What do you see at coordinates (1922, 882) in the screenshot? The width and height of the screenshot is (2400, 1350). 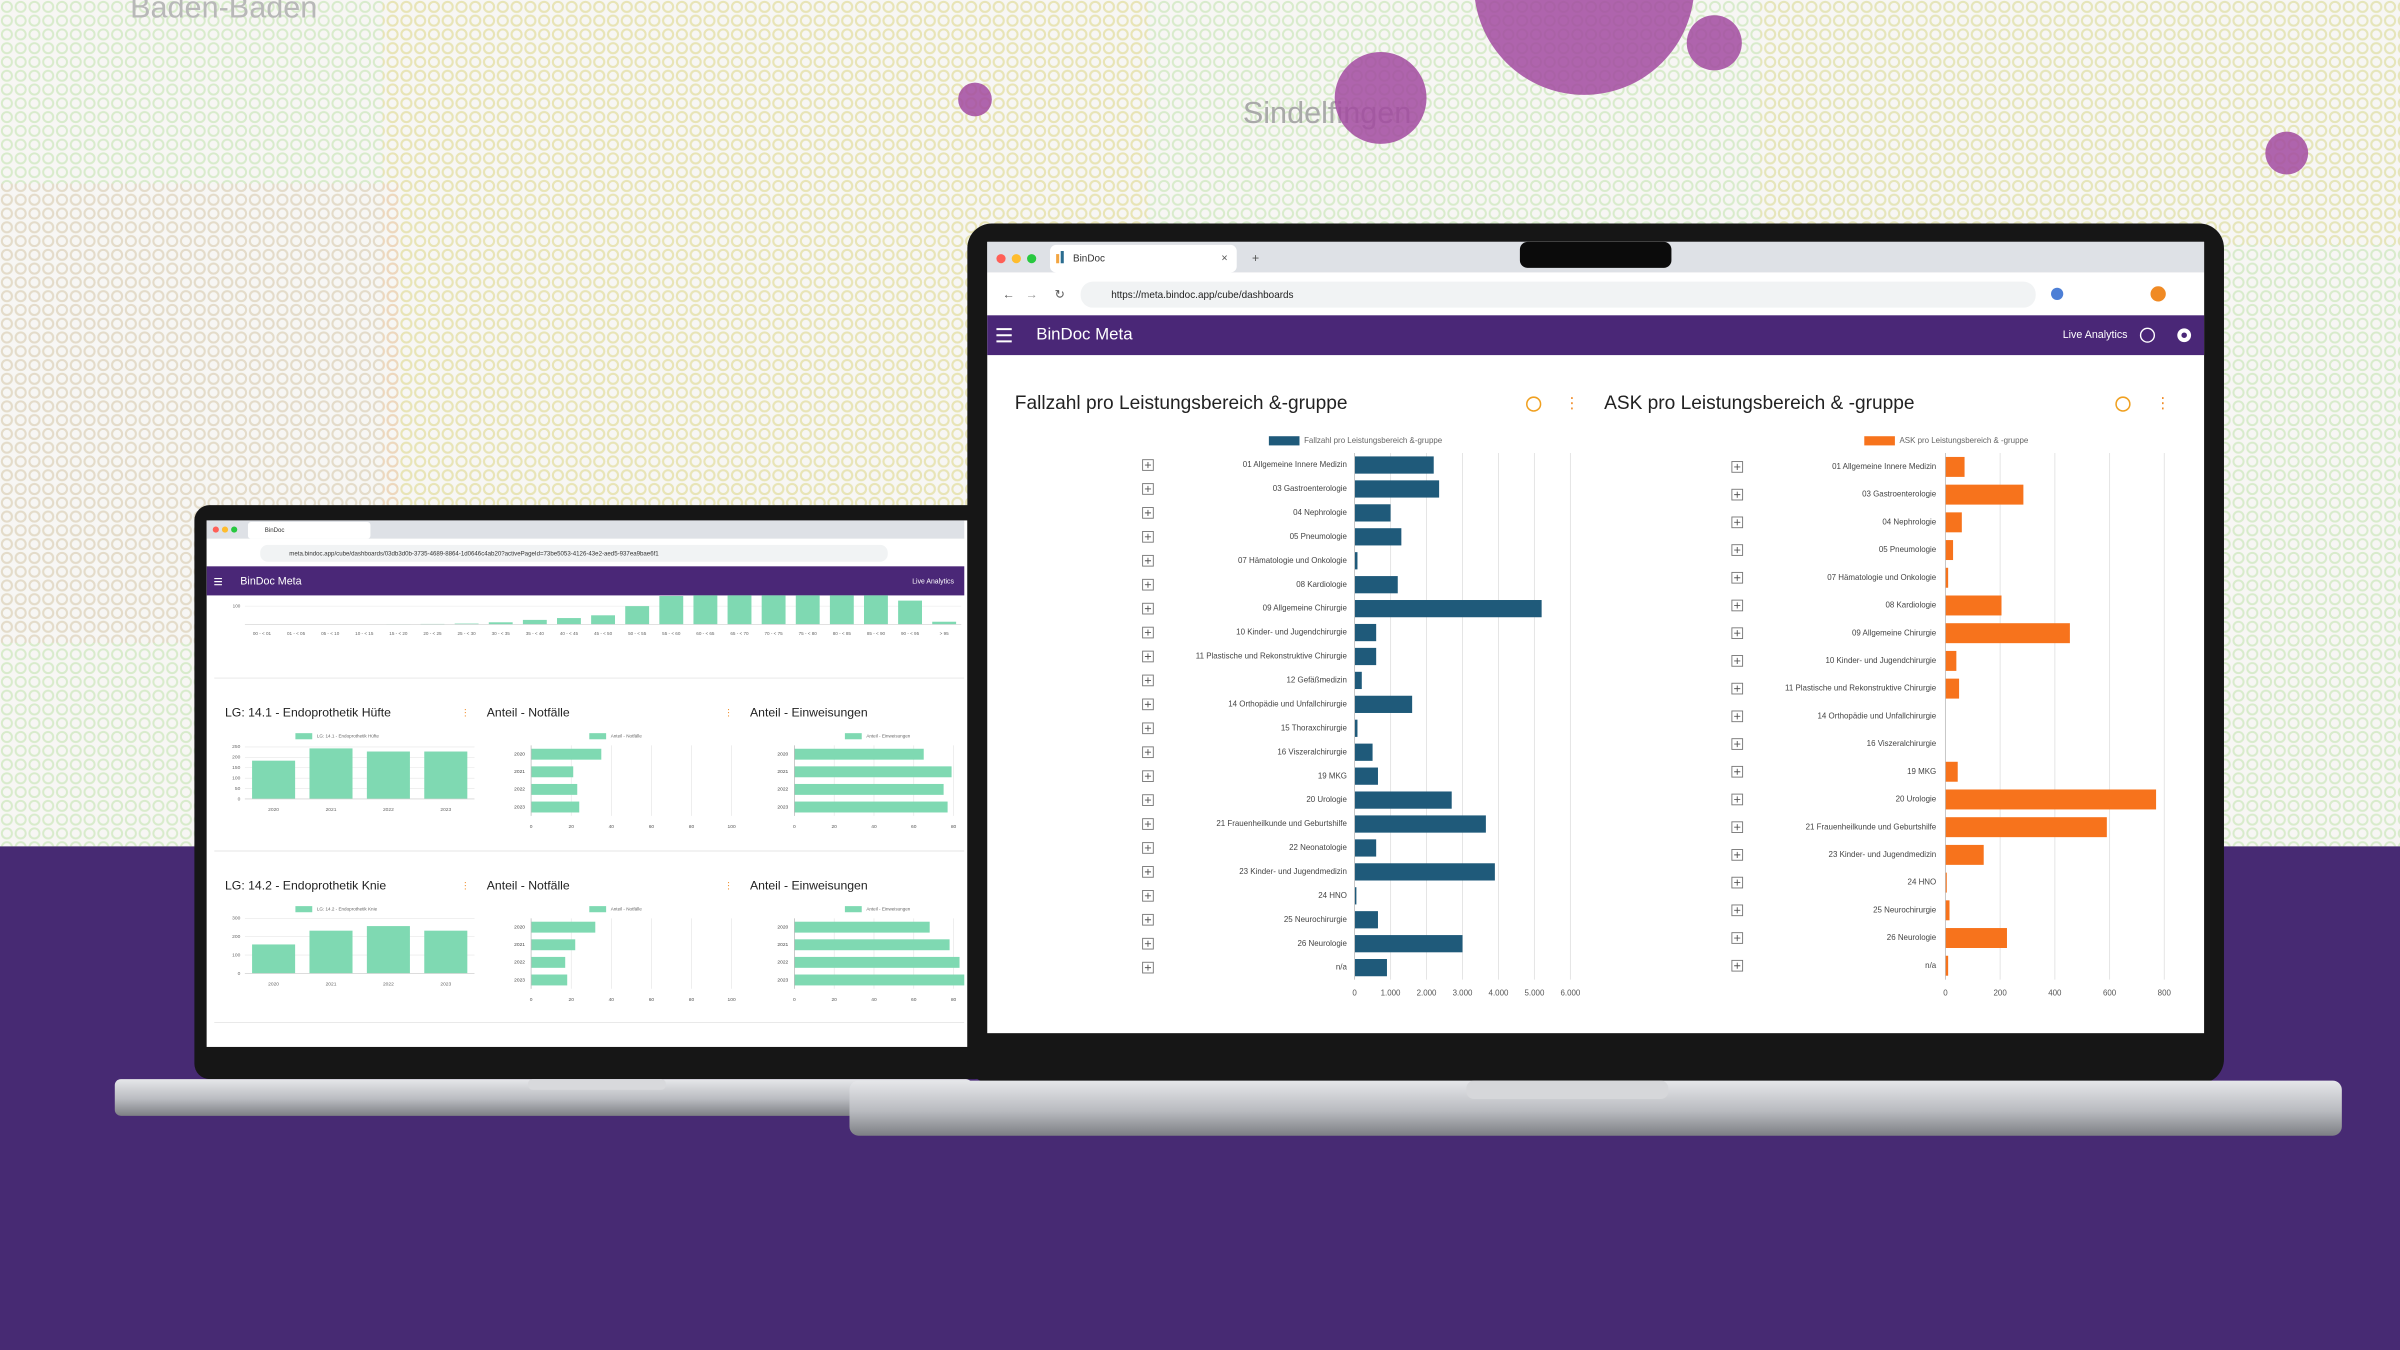 I see `y-tick-label: 24 HNO` at bounding box center [1922, 882].